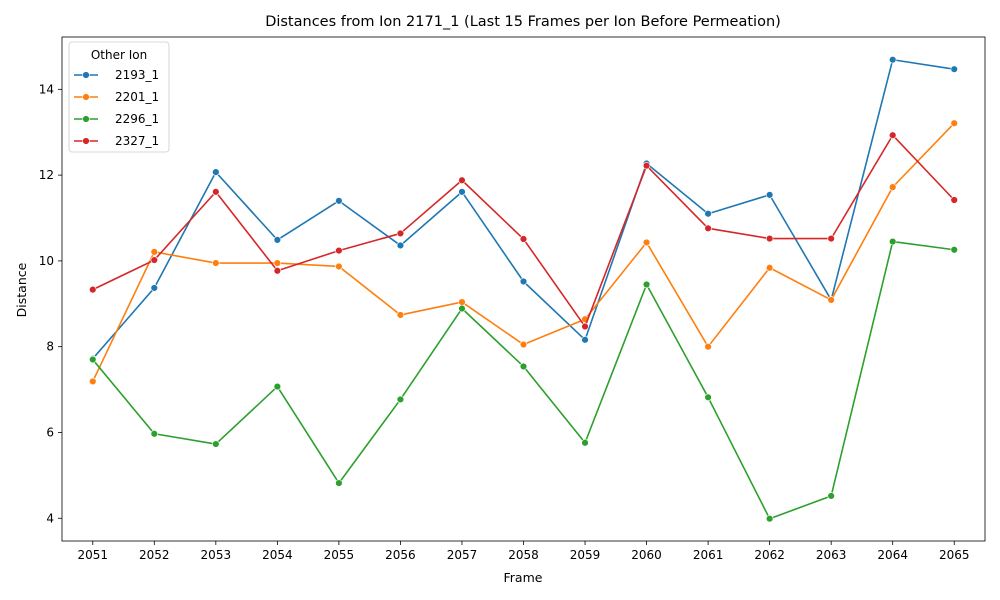 The height and width of the screenshot is (600, 1000). What do you see at coordinates (831, 555) in the screenshot?
I see `x-tick-label: 2063` at bounding box center [831, 555].